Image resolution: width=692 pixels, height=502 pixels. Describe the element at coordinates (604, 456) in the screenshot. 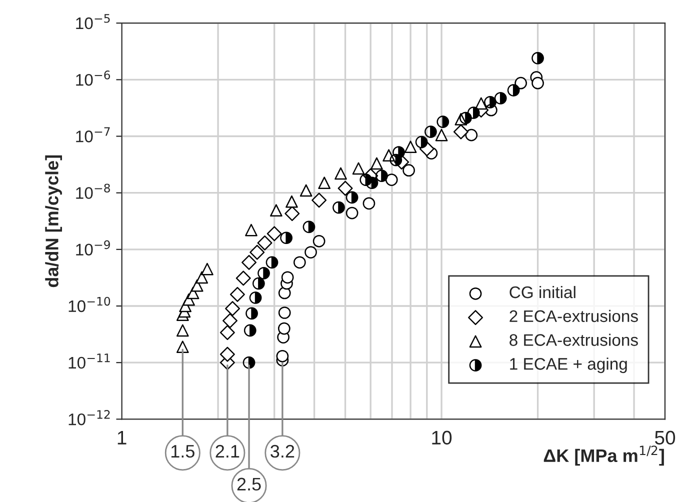

I see `x-axis-title: ΔK [MPa m$^{1/2}$]` at that location.